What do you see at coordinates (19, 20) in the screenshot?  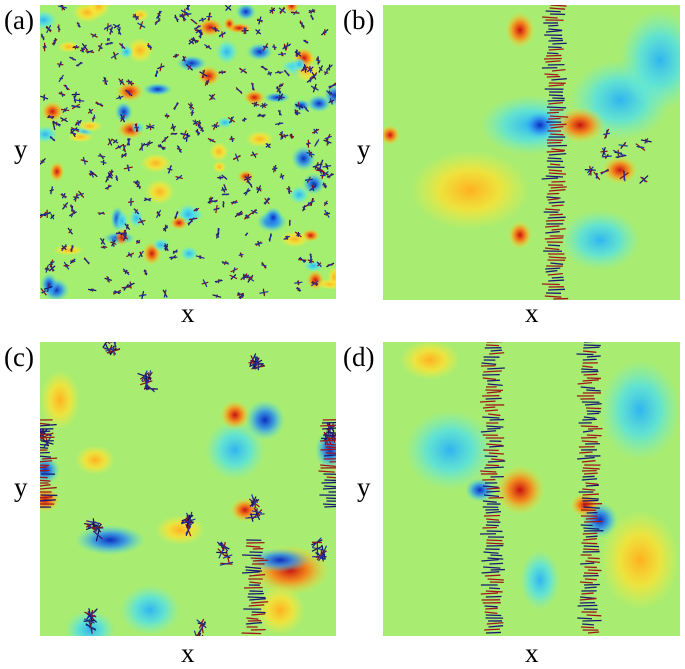 I see `panel-label: (a)` at bounding box center [19, 20].